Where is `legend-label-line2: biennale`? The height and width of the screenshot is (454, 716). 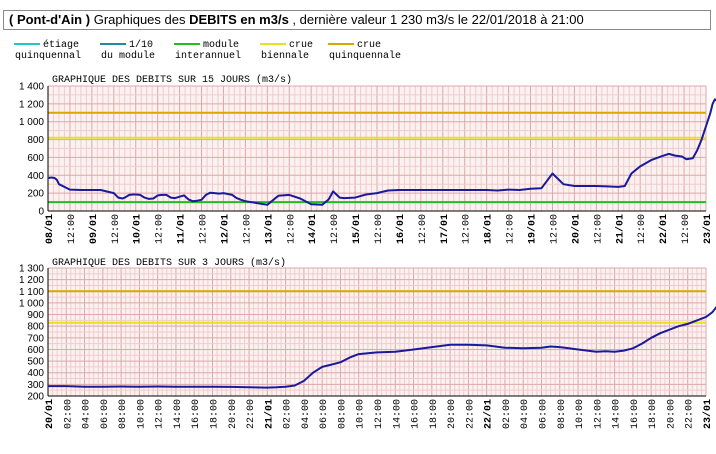
legend-label-line2: biennale is located at coordinates (285, 56).